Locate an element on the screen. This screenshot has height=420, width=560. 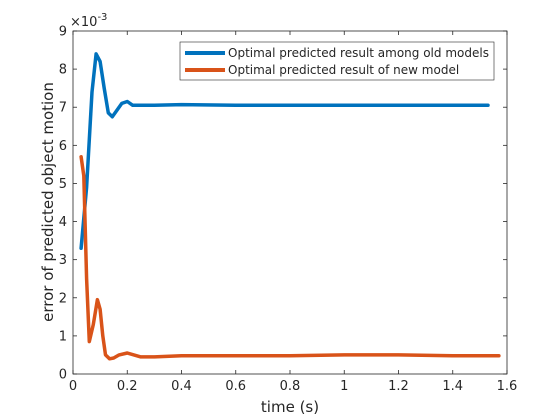
x-tick-label: 0 is located at coordinates (73, 386).